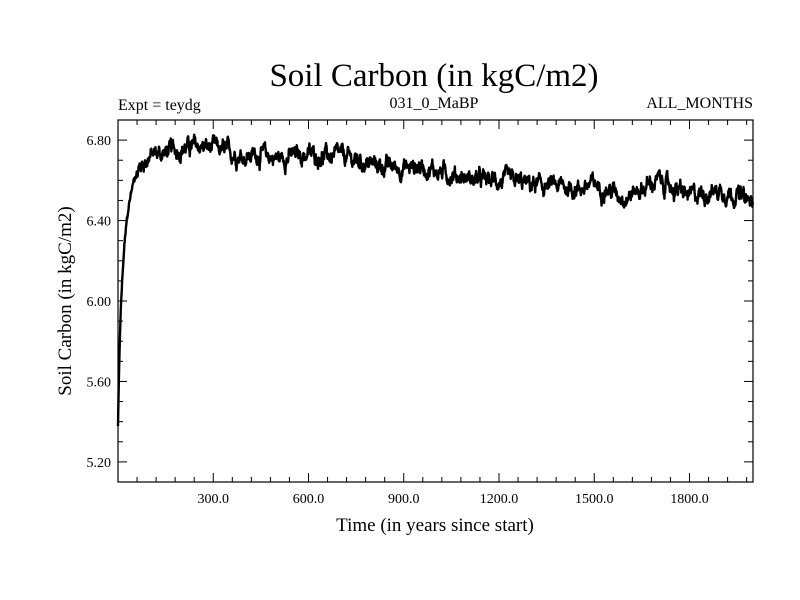 The height and width of the screenshot is (600, 800). What do you see at coordinates (214, 499) in the screenshot?
I see `x-tick-label: 300.0` at bounding box center [214, 499].